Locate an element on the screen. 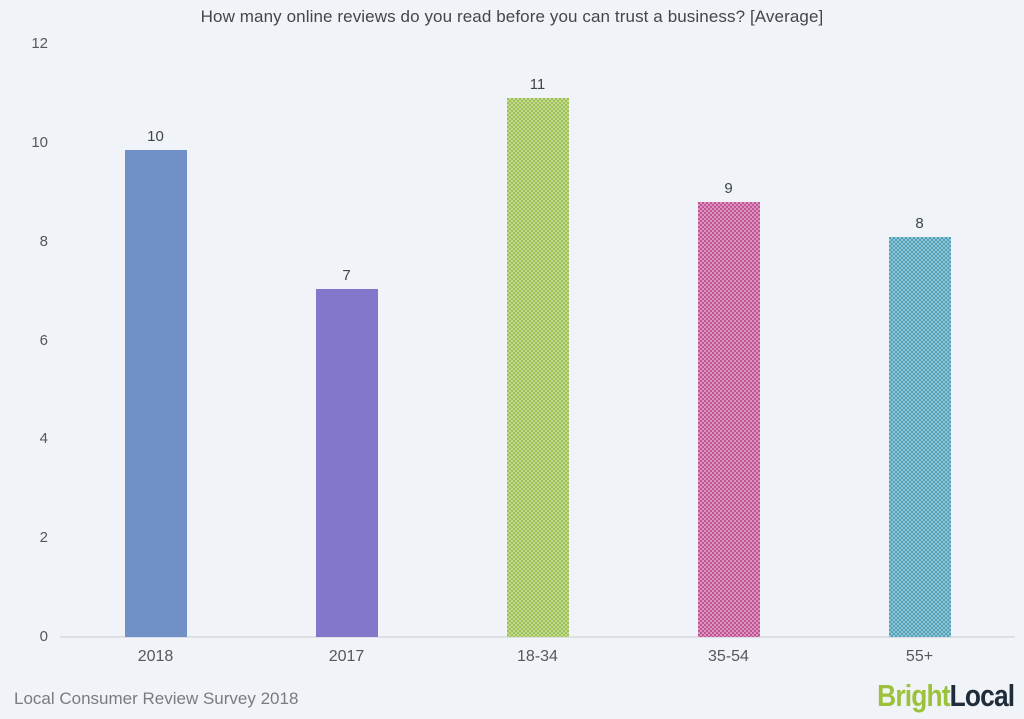  y-tick-label: 10 is located at coordinates (39, 142).